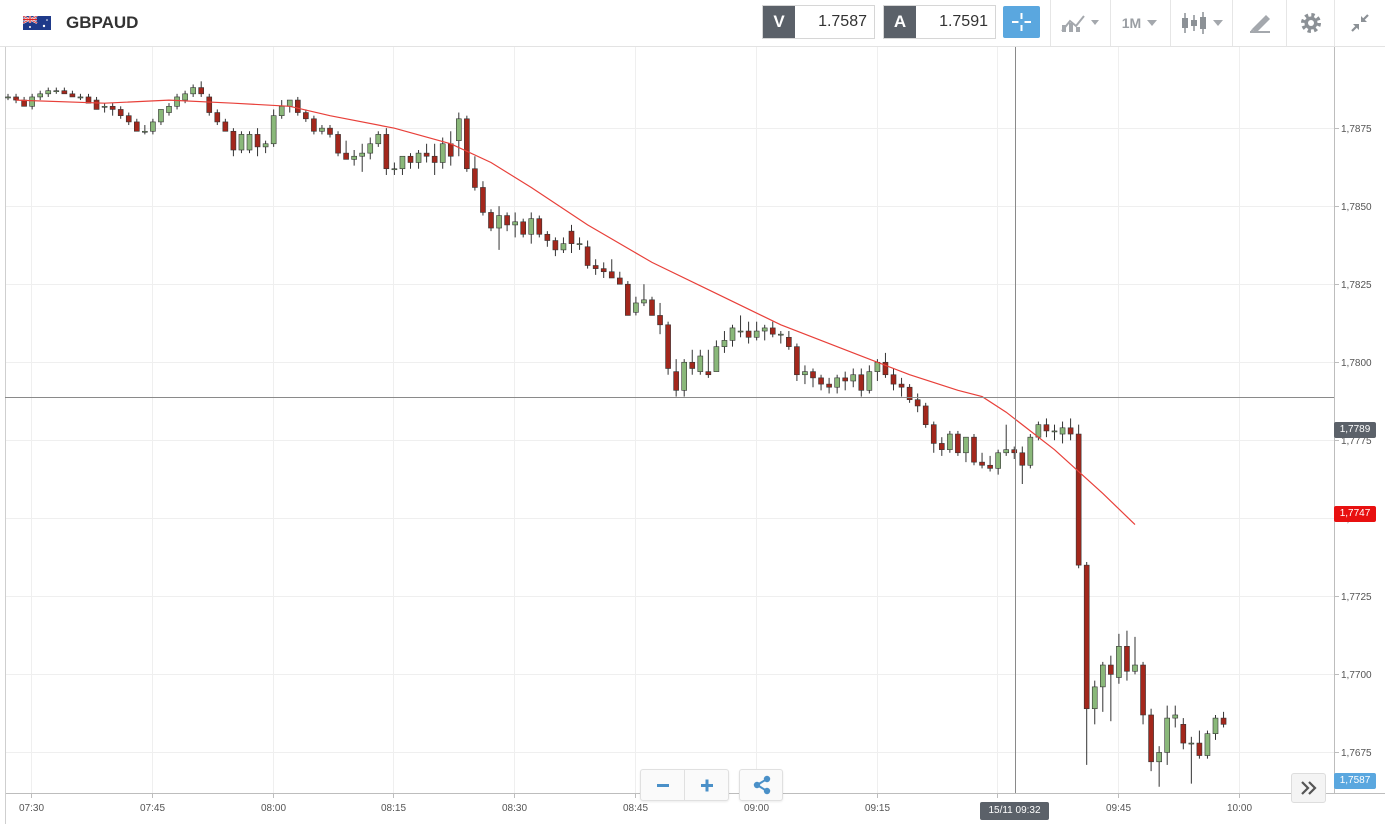 This screenshot has height=824, width=1385. I want to click on y-tick-label: 1,7800, so click(1356, 363).